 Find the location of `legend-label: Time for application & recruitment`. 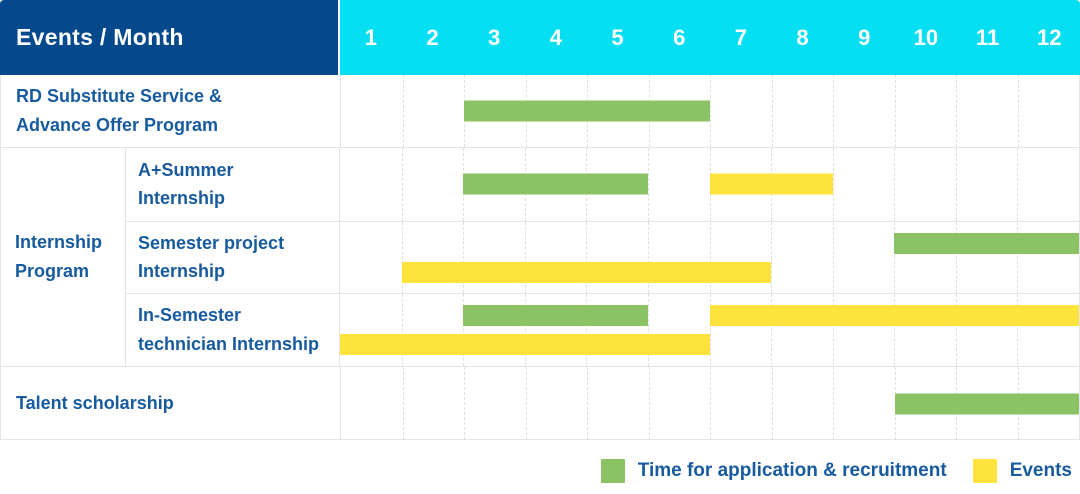

legend-label: Time for application & recruitment is located at coordinates (792, 470).